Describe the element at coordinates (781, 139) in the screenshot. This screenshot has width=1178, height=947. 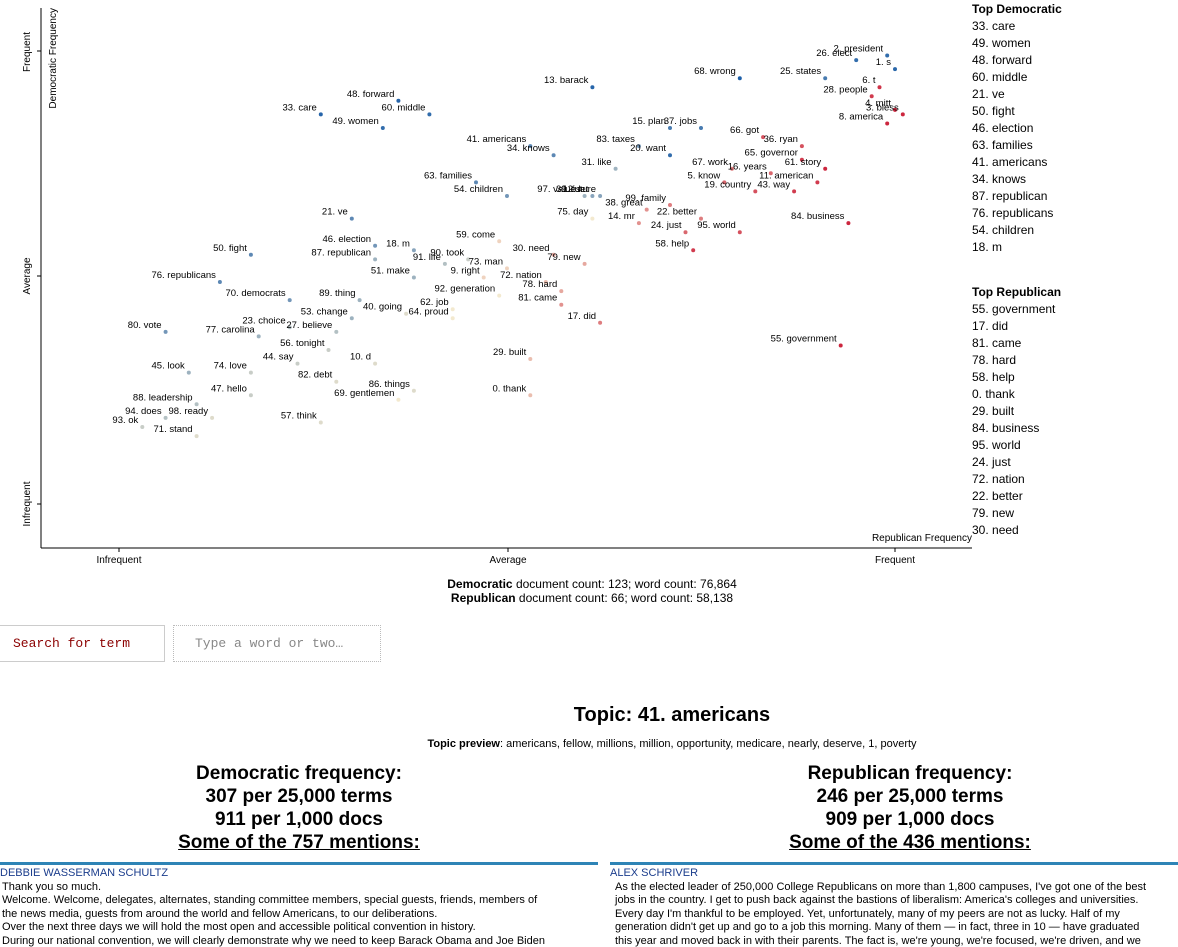
I see `term-label: 36. ryan` at that location.